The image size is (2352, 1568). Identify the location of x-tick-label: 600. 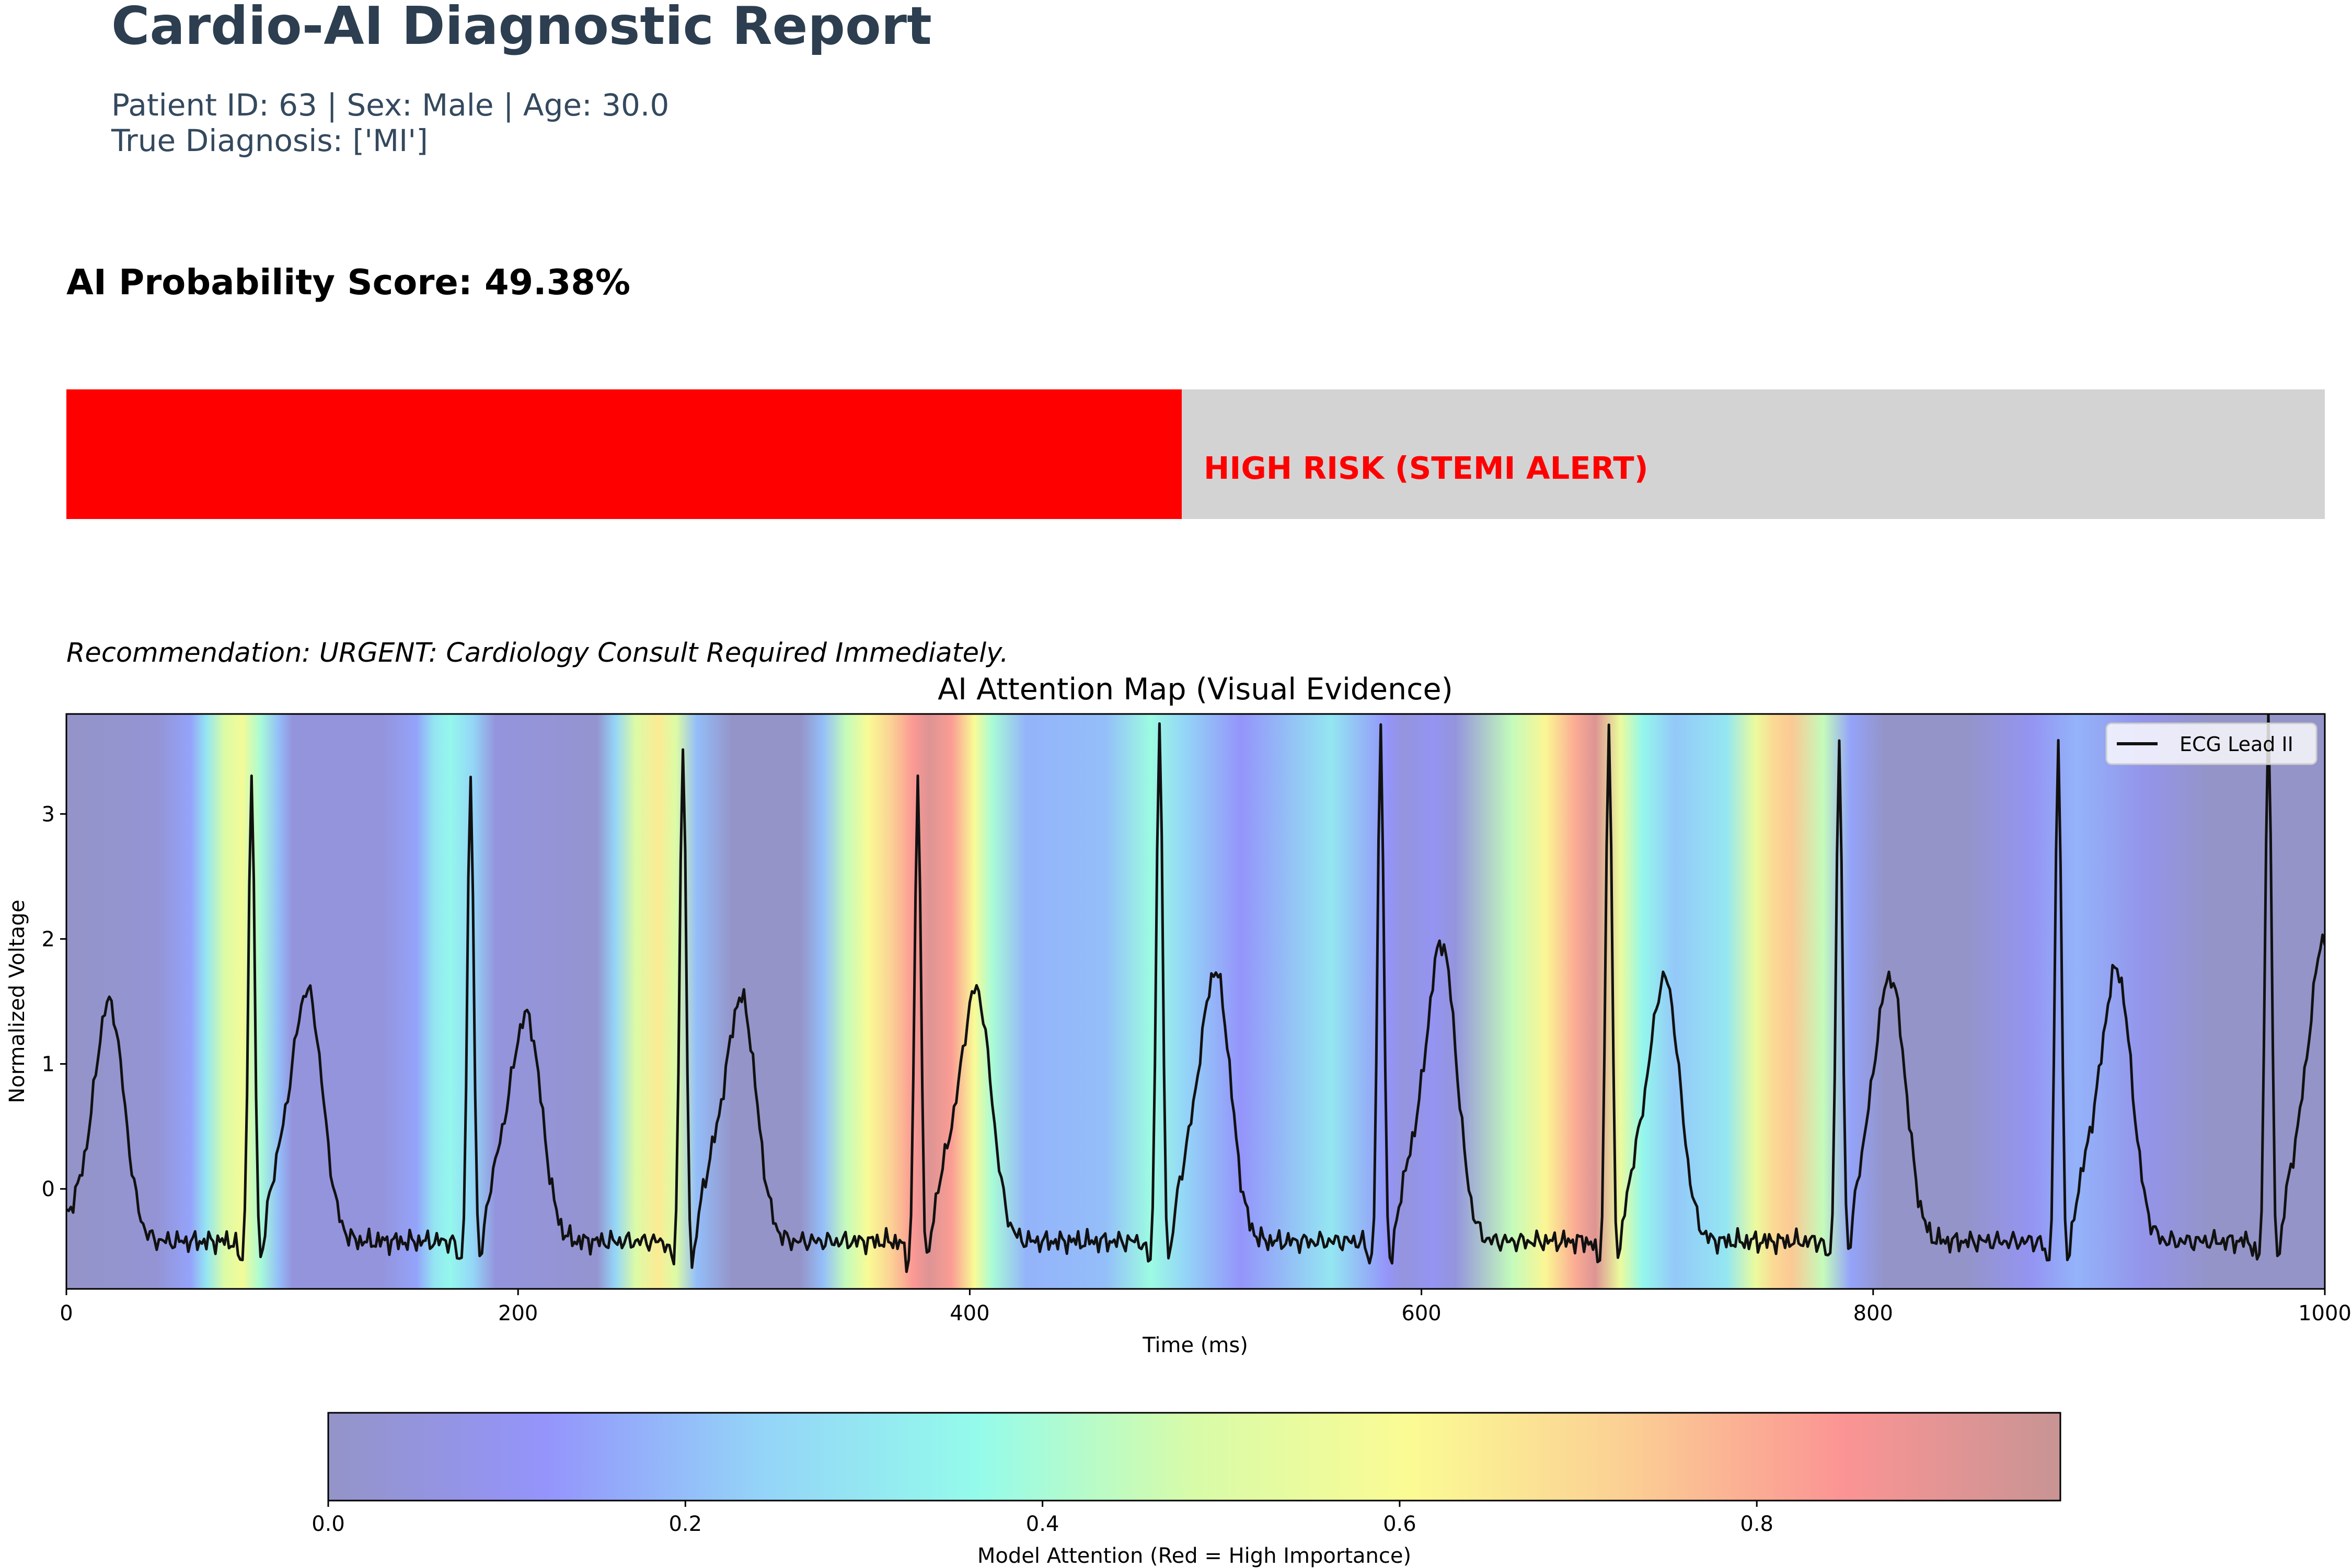
(1421, 1313).